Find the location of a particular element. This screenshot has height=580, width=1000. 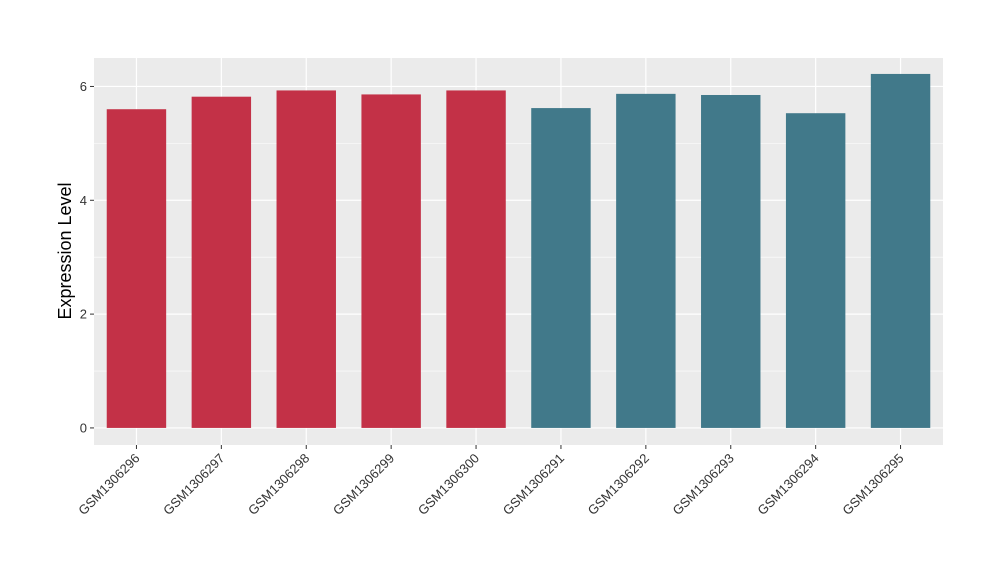

x-tick-label: GSM1306296 is located at coordinates (108, 484).